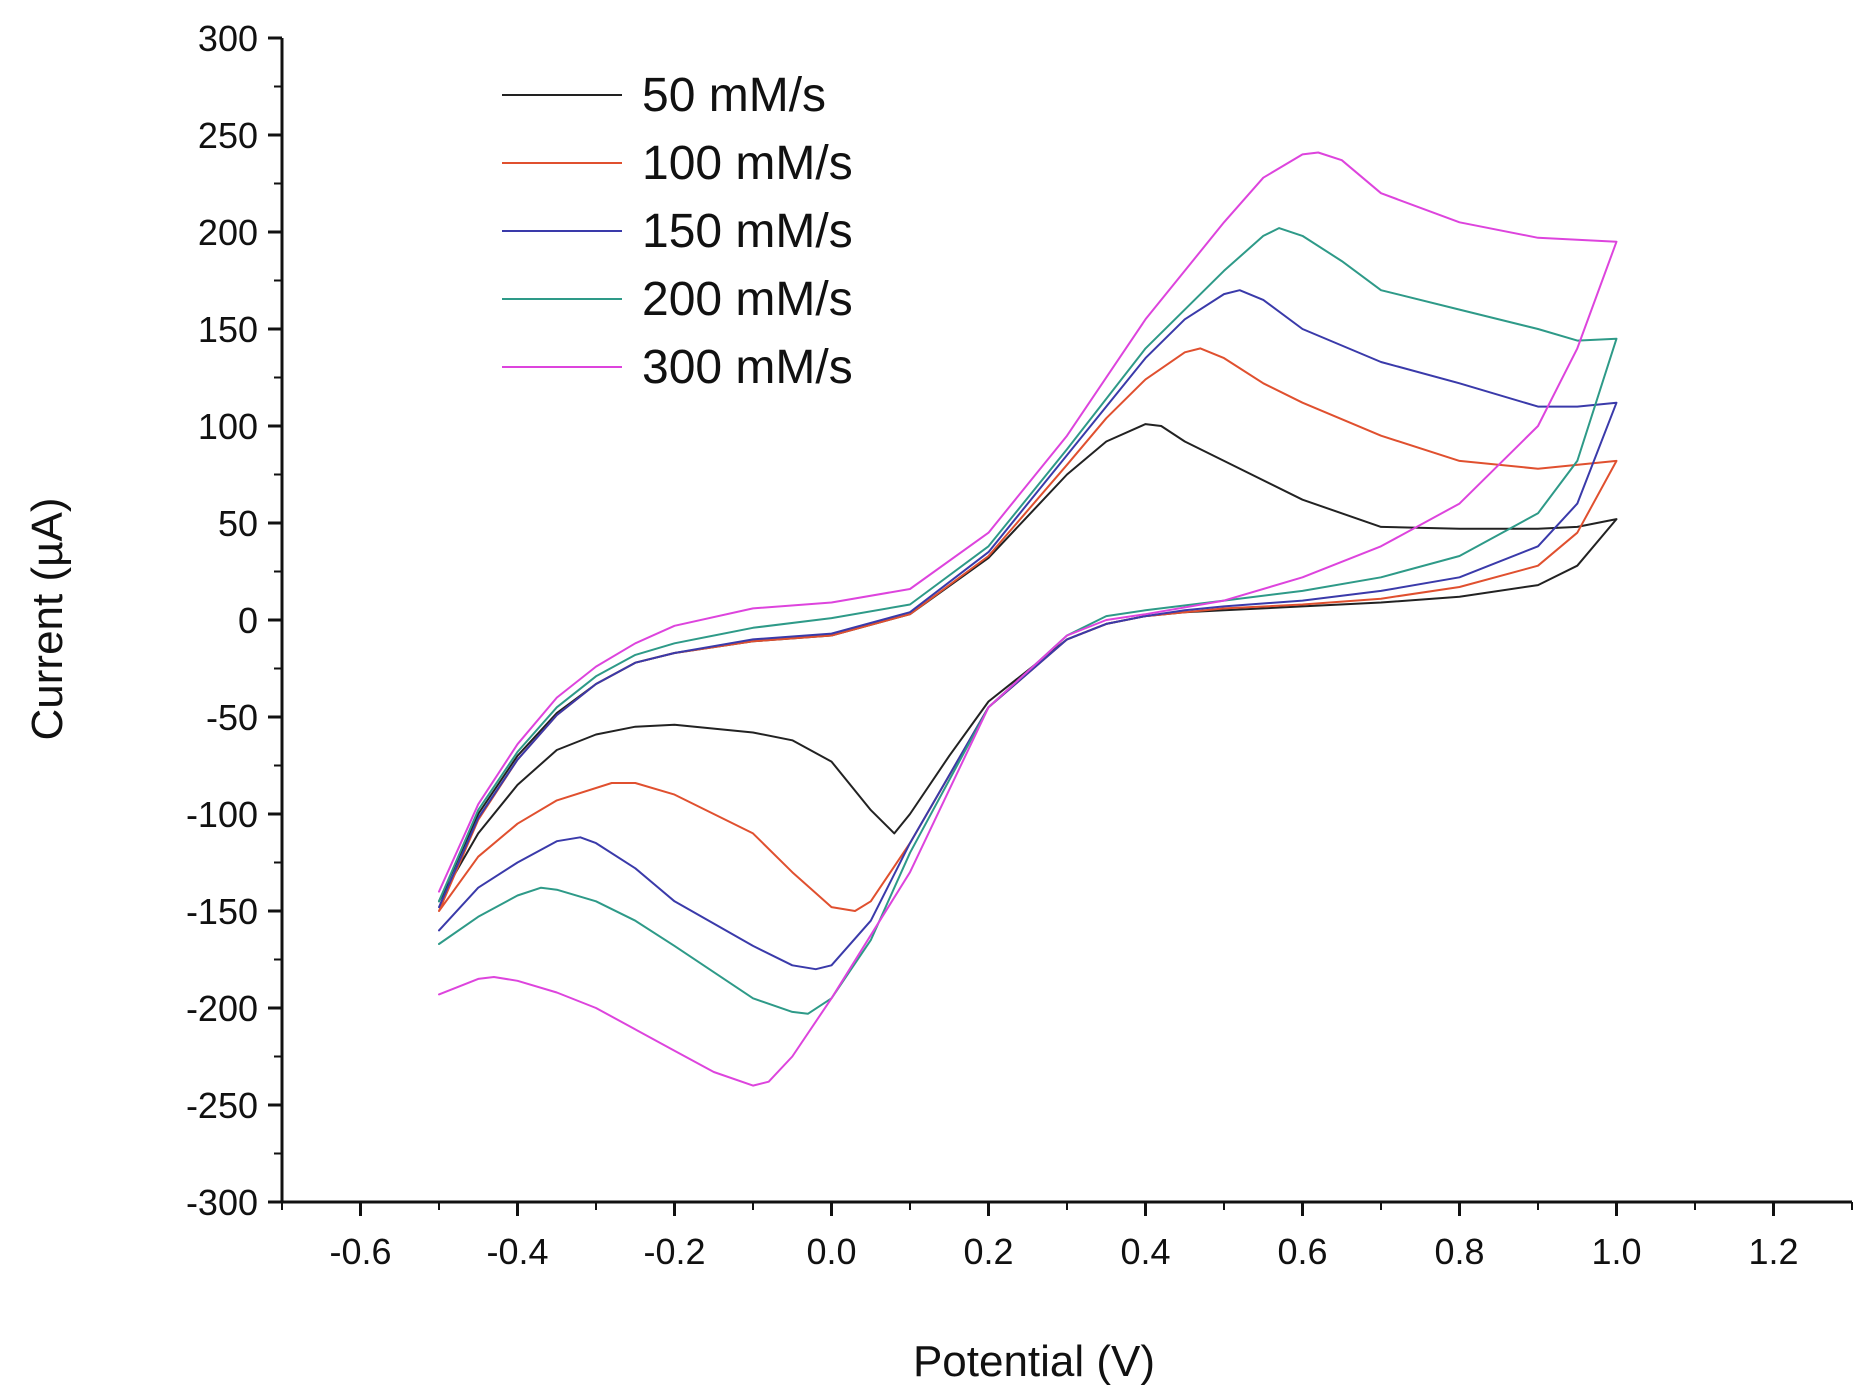 This screenshot has width=1869, height=1391. I want to click on y-tick-label: -50, so click(232, 717).